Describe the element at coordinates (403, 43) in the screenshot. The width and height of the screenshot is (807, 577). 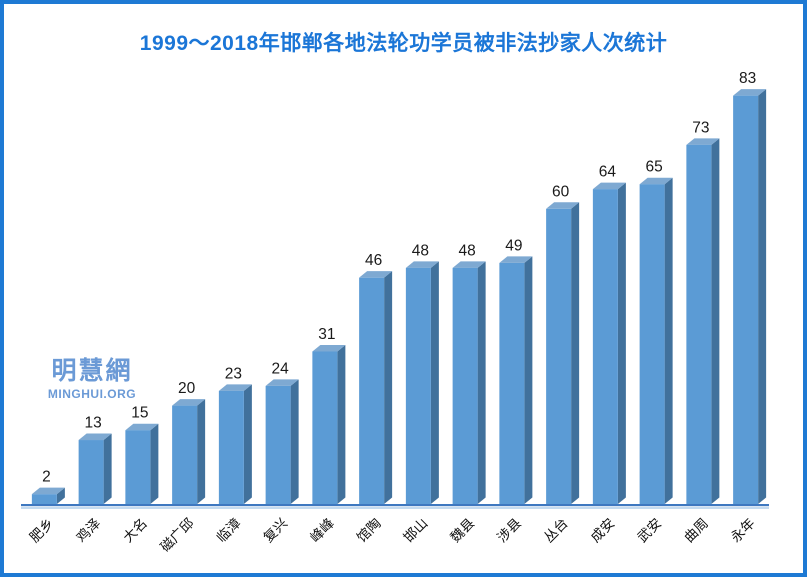
I see `chart-title: 1999～2018年邯郸各地法轮功学员被非法抄家人次统计` at that location.